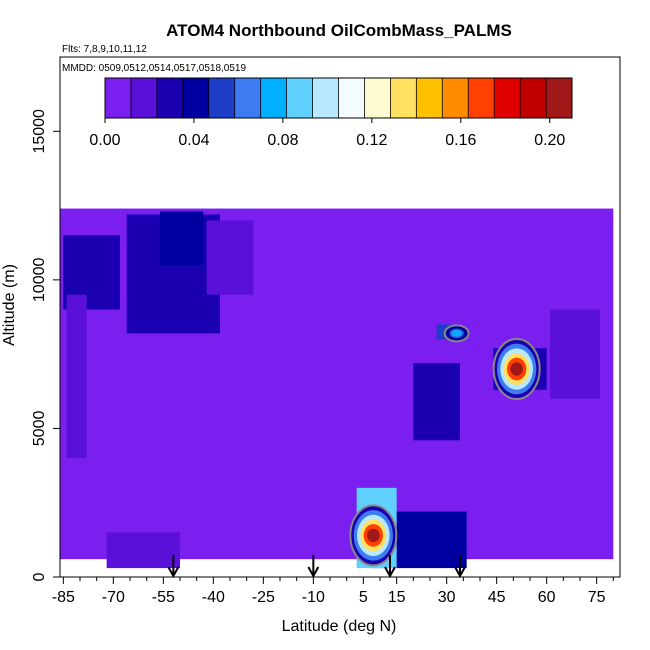 The height and width of the screenshot is (650, 650). What do you see at coordinates (339, 626) in the screenshot?
I see `x-axis-label: Latitude (deg N)` at bounding box center [339, 626].